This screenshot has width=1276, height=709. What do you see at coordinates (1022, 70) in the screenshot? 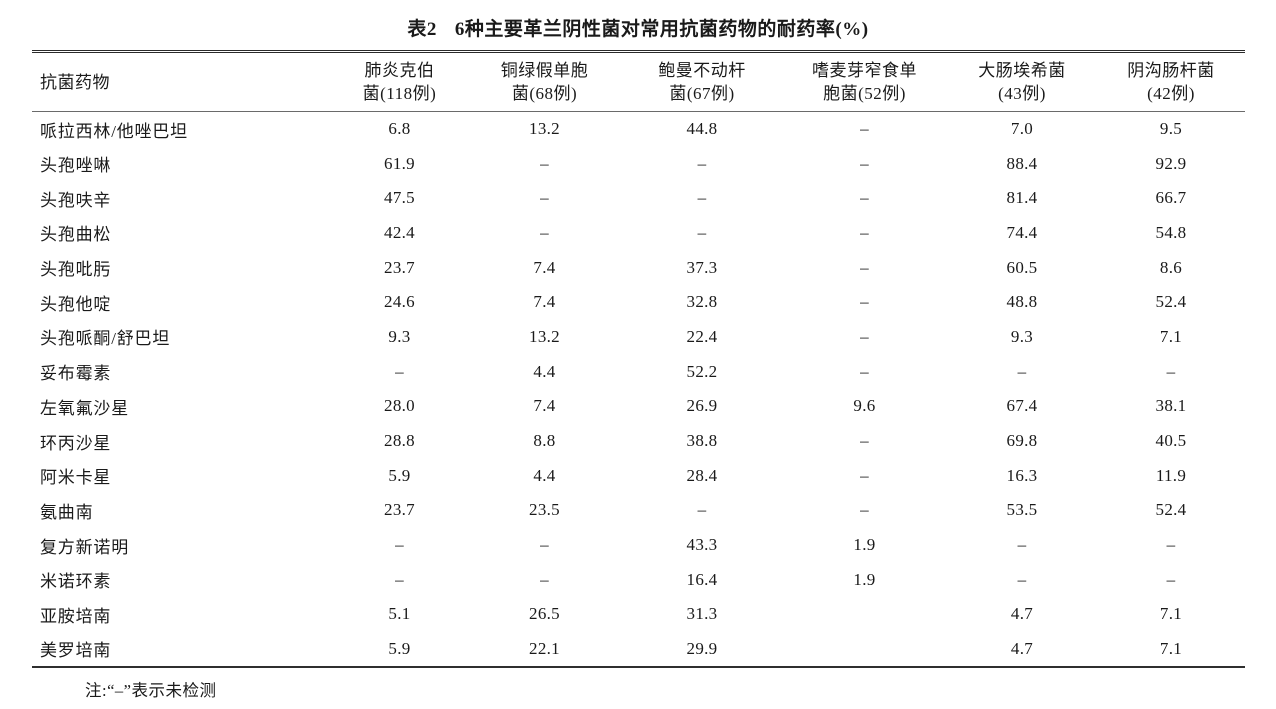
I see `col-header-text: 大肠埃希菌` at bounding box center [1022, 70].